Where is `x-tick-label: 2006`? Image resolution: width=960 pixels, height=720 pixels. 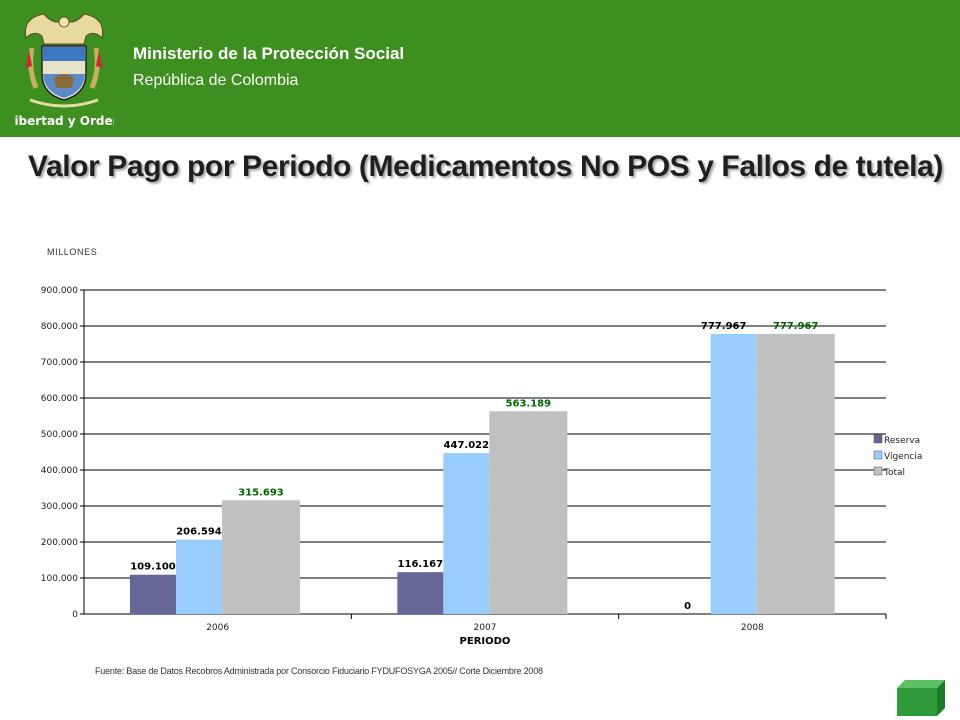
x-tick-label: 2006 is located at coordinates (217, 628).